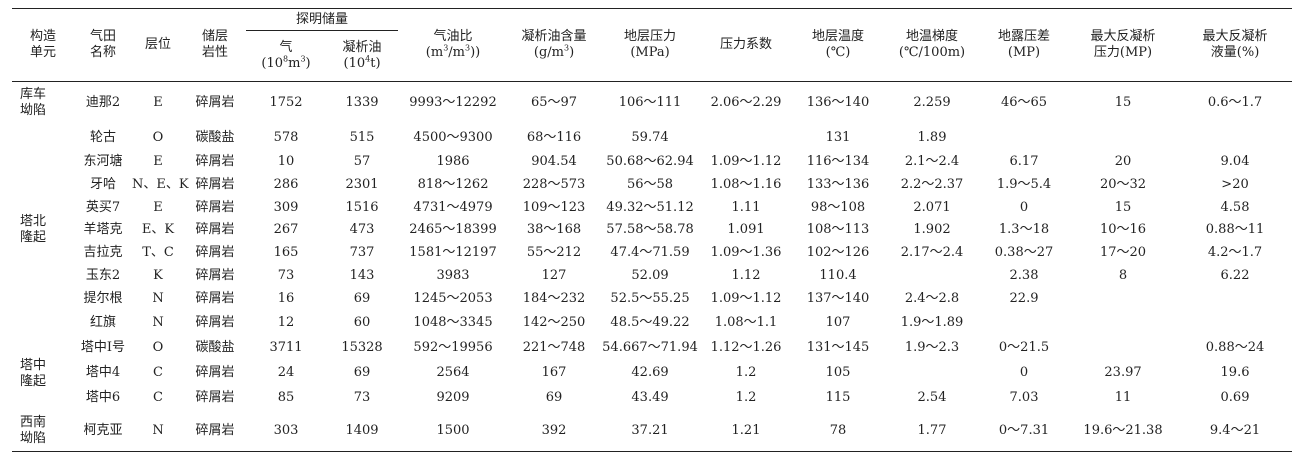  I want to click on group-label-line: 坳陷, so click(33, 110).